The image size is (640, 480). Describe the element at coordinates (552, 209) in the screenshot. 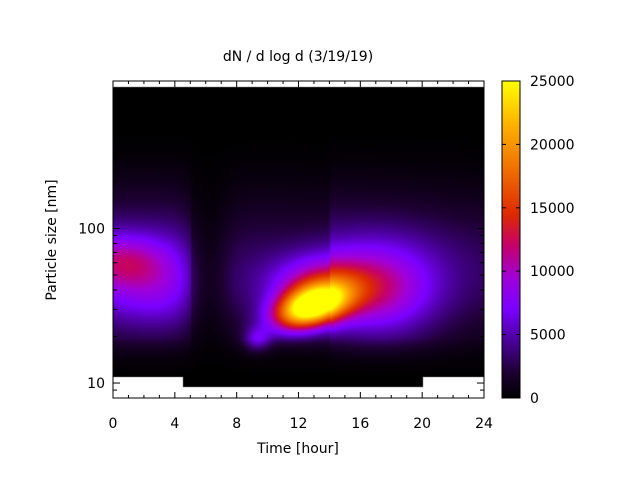

I see `colorbar-tick-label: 15000` at that location.